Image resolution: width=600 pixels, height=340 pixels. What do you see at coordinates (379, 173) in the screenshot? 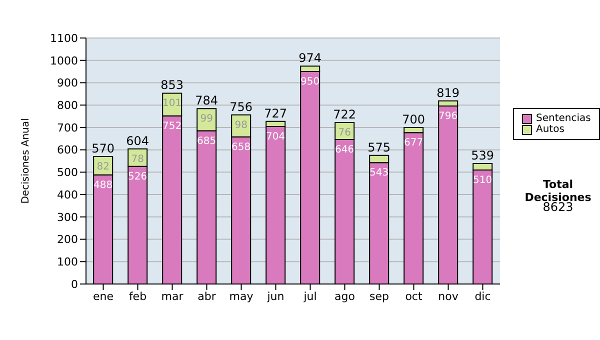
I see `data-label: 543` at bounding box center [379, 173].